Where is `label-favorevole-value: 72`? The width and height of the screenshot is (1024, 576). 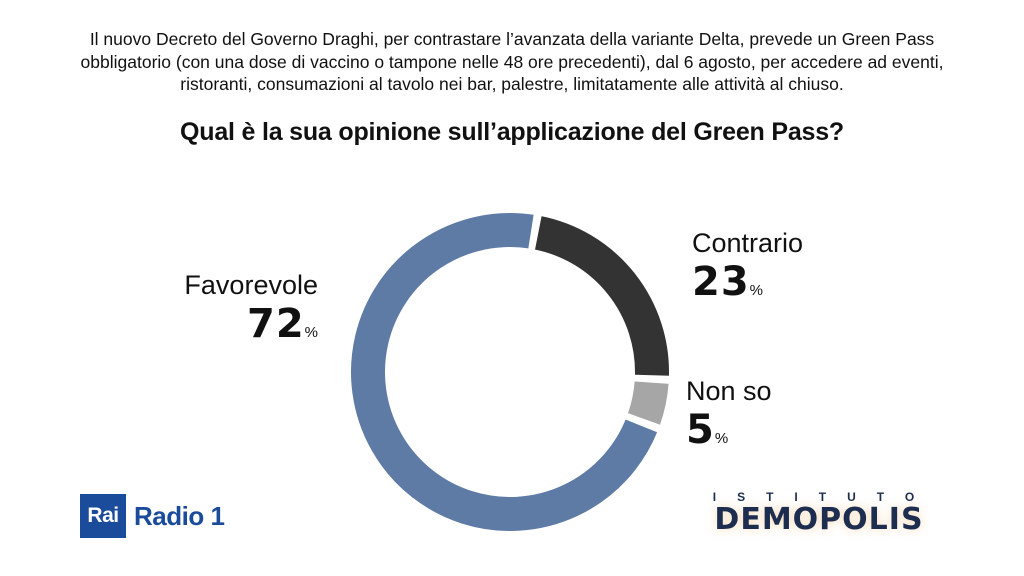 label-favorevole-value: 72 is located at coordinates (275, 324).